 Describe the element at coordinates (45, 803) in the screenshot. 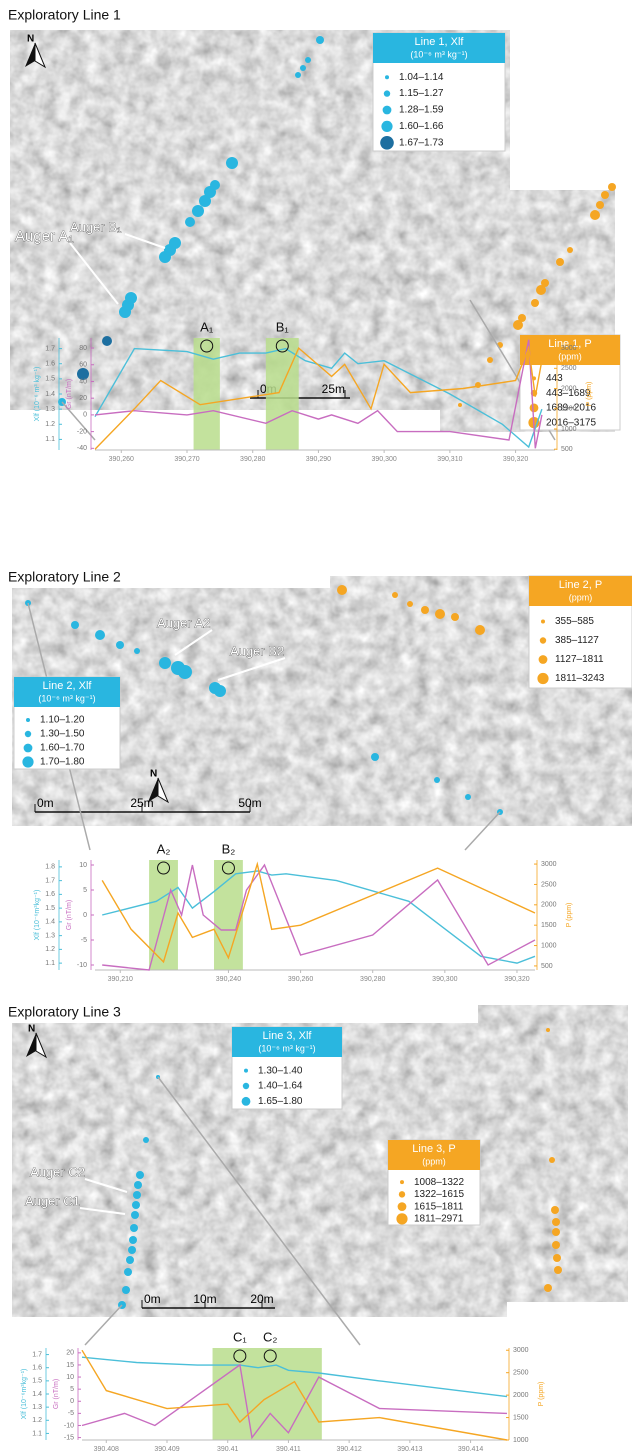

I see `scale-label: 0m` at that location.